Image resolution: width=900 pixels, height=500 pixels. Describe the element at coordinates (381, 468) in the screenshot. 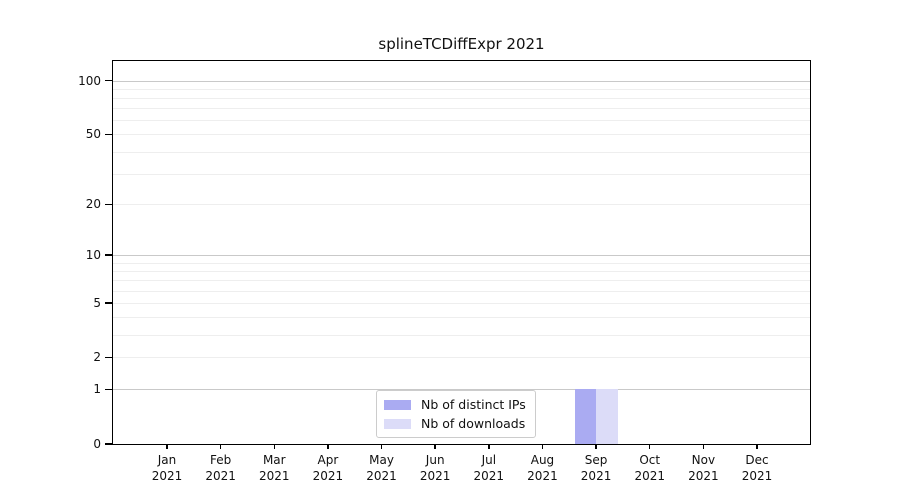

I see `x-tick-label: May 2021` at that location.